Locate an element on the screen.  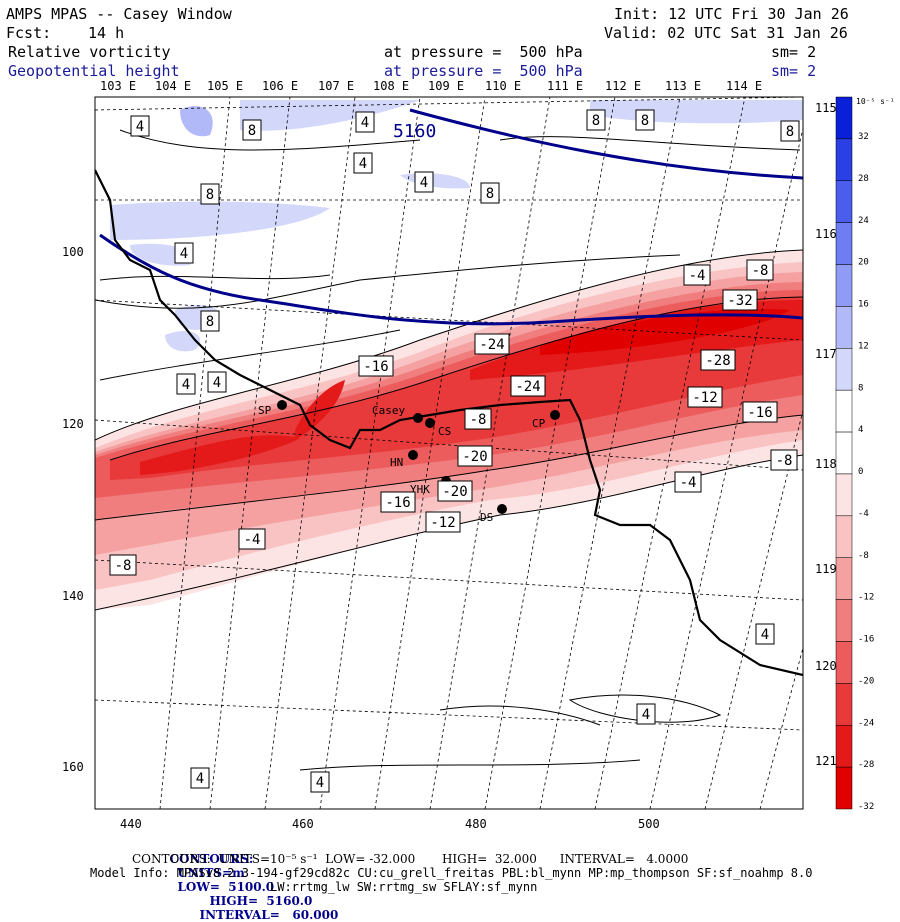
contour-label: -24 is located at coordinates (491, 345).